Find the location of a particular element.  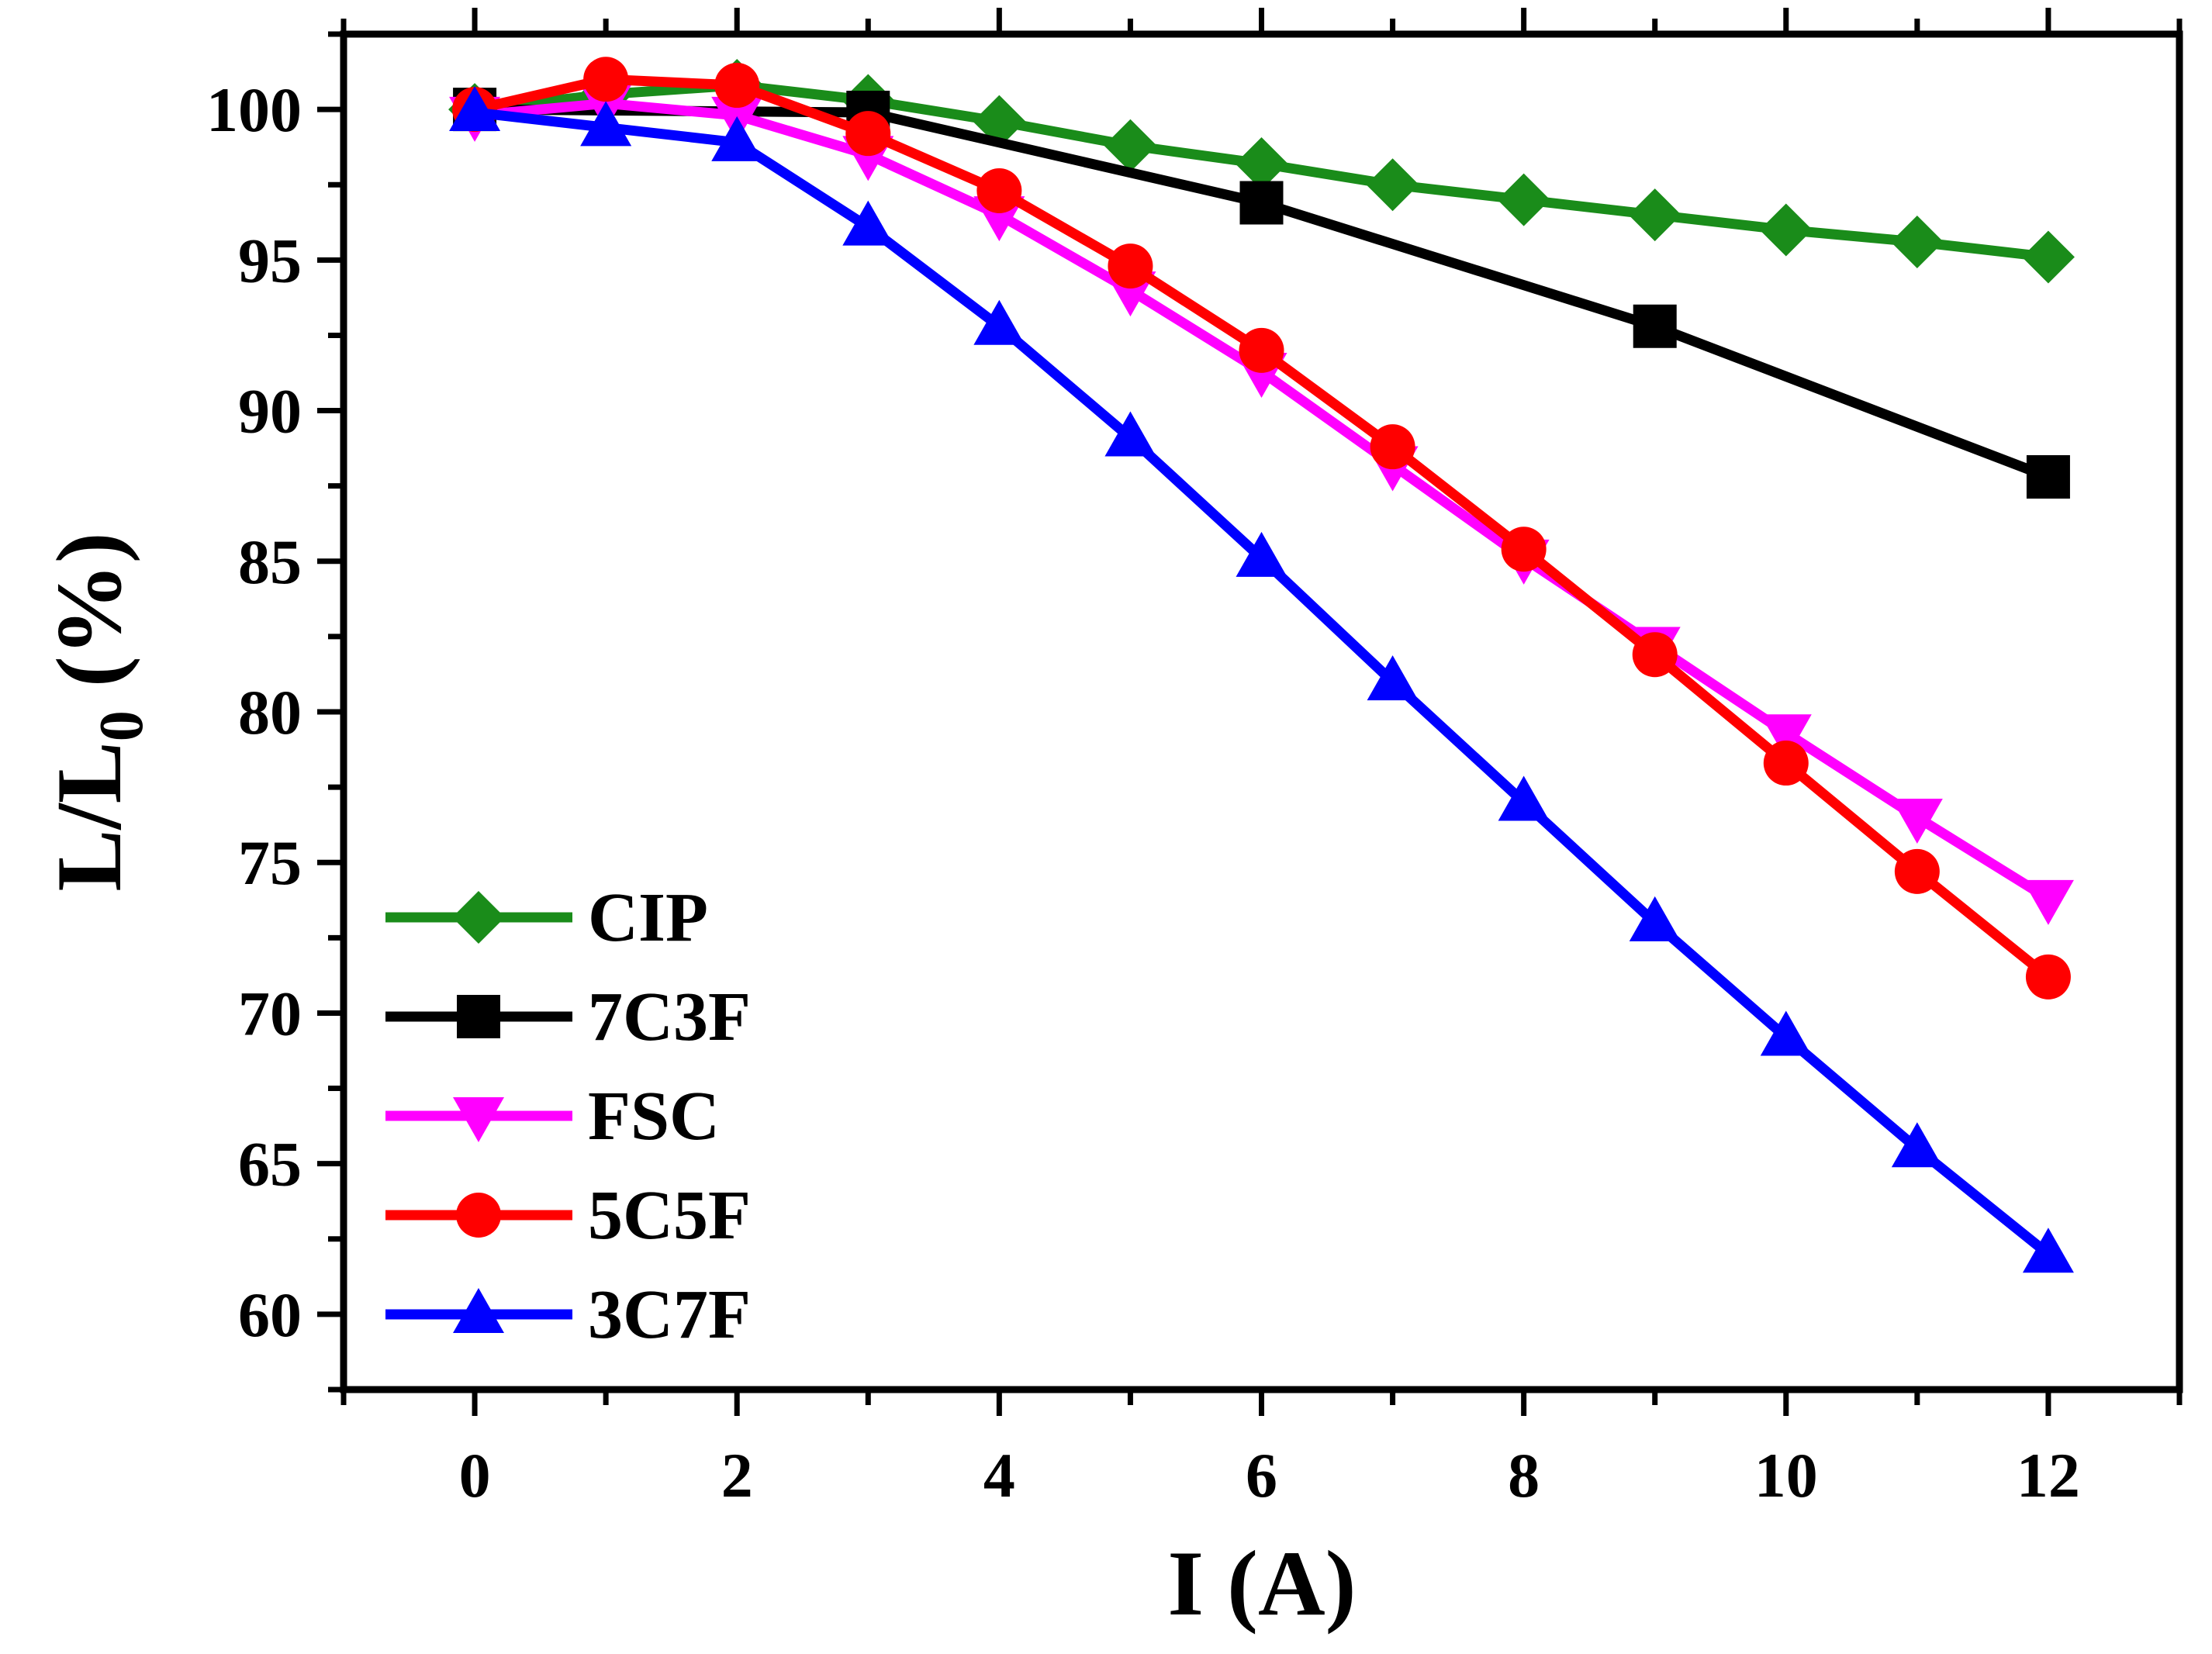

y-axis-label-suffix: (%) is located at coordinates (88, 621).